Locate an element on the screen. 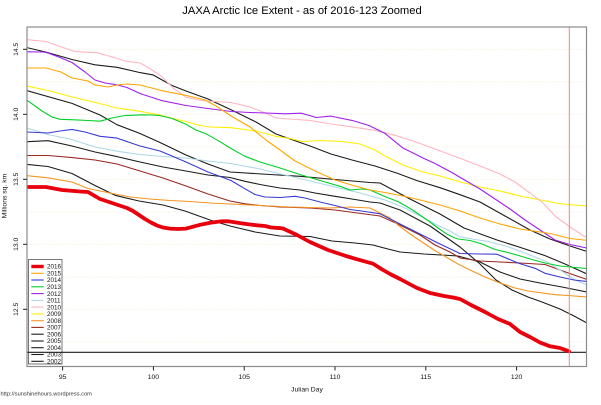 Image resolution: width=601 pixels, height=405 pixels. svg-text: 2013 is located at coordinates (54, 287).